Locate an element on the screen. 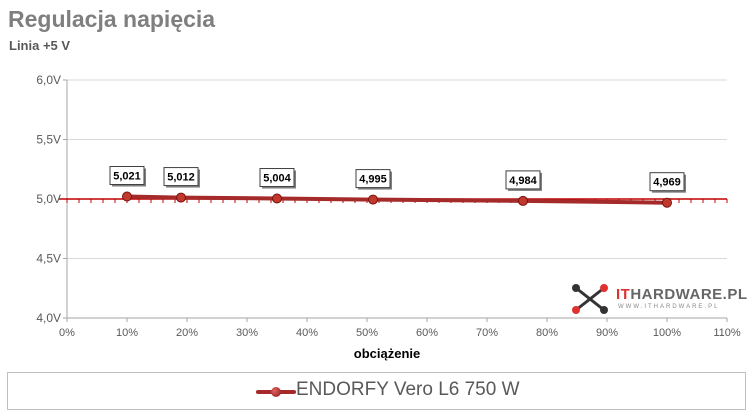 The image size is (756, 416). y-tick-label: 4,0V is located at coordinates (48, 318).